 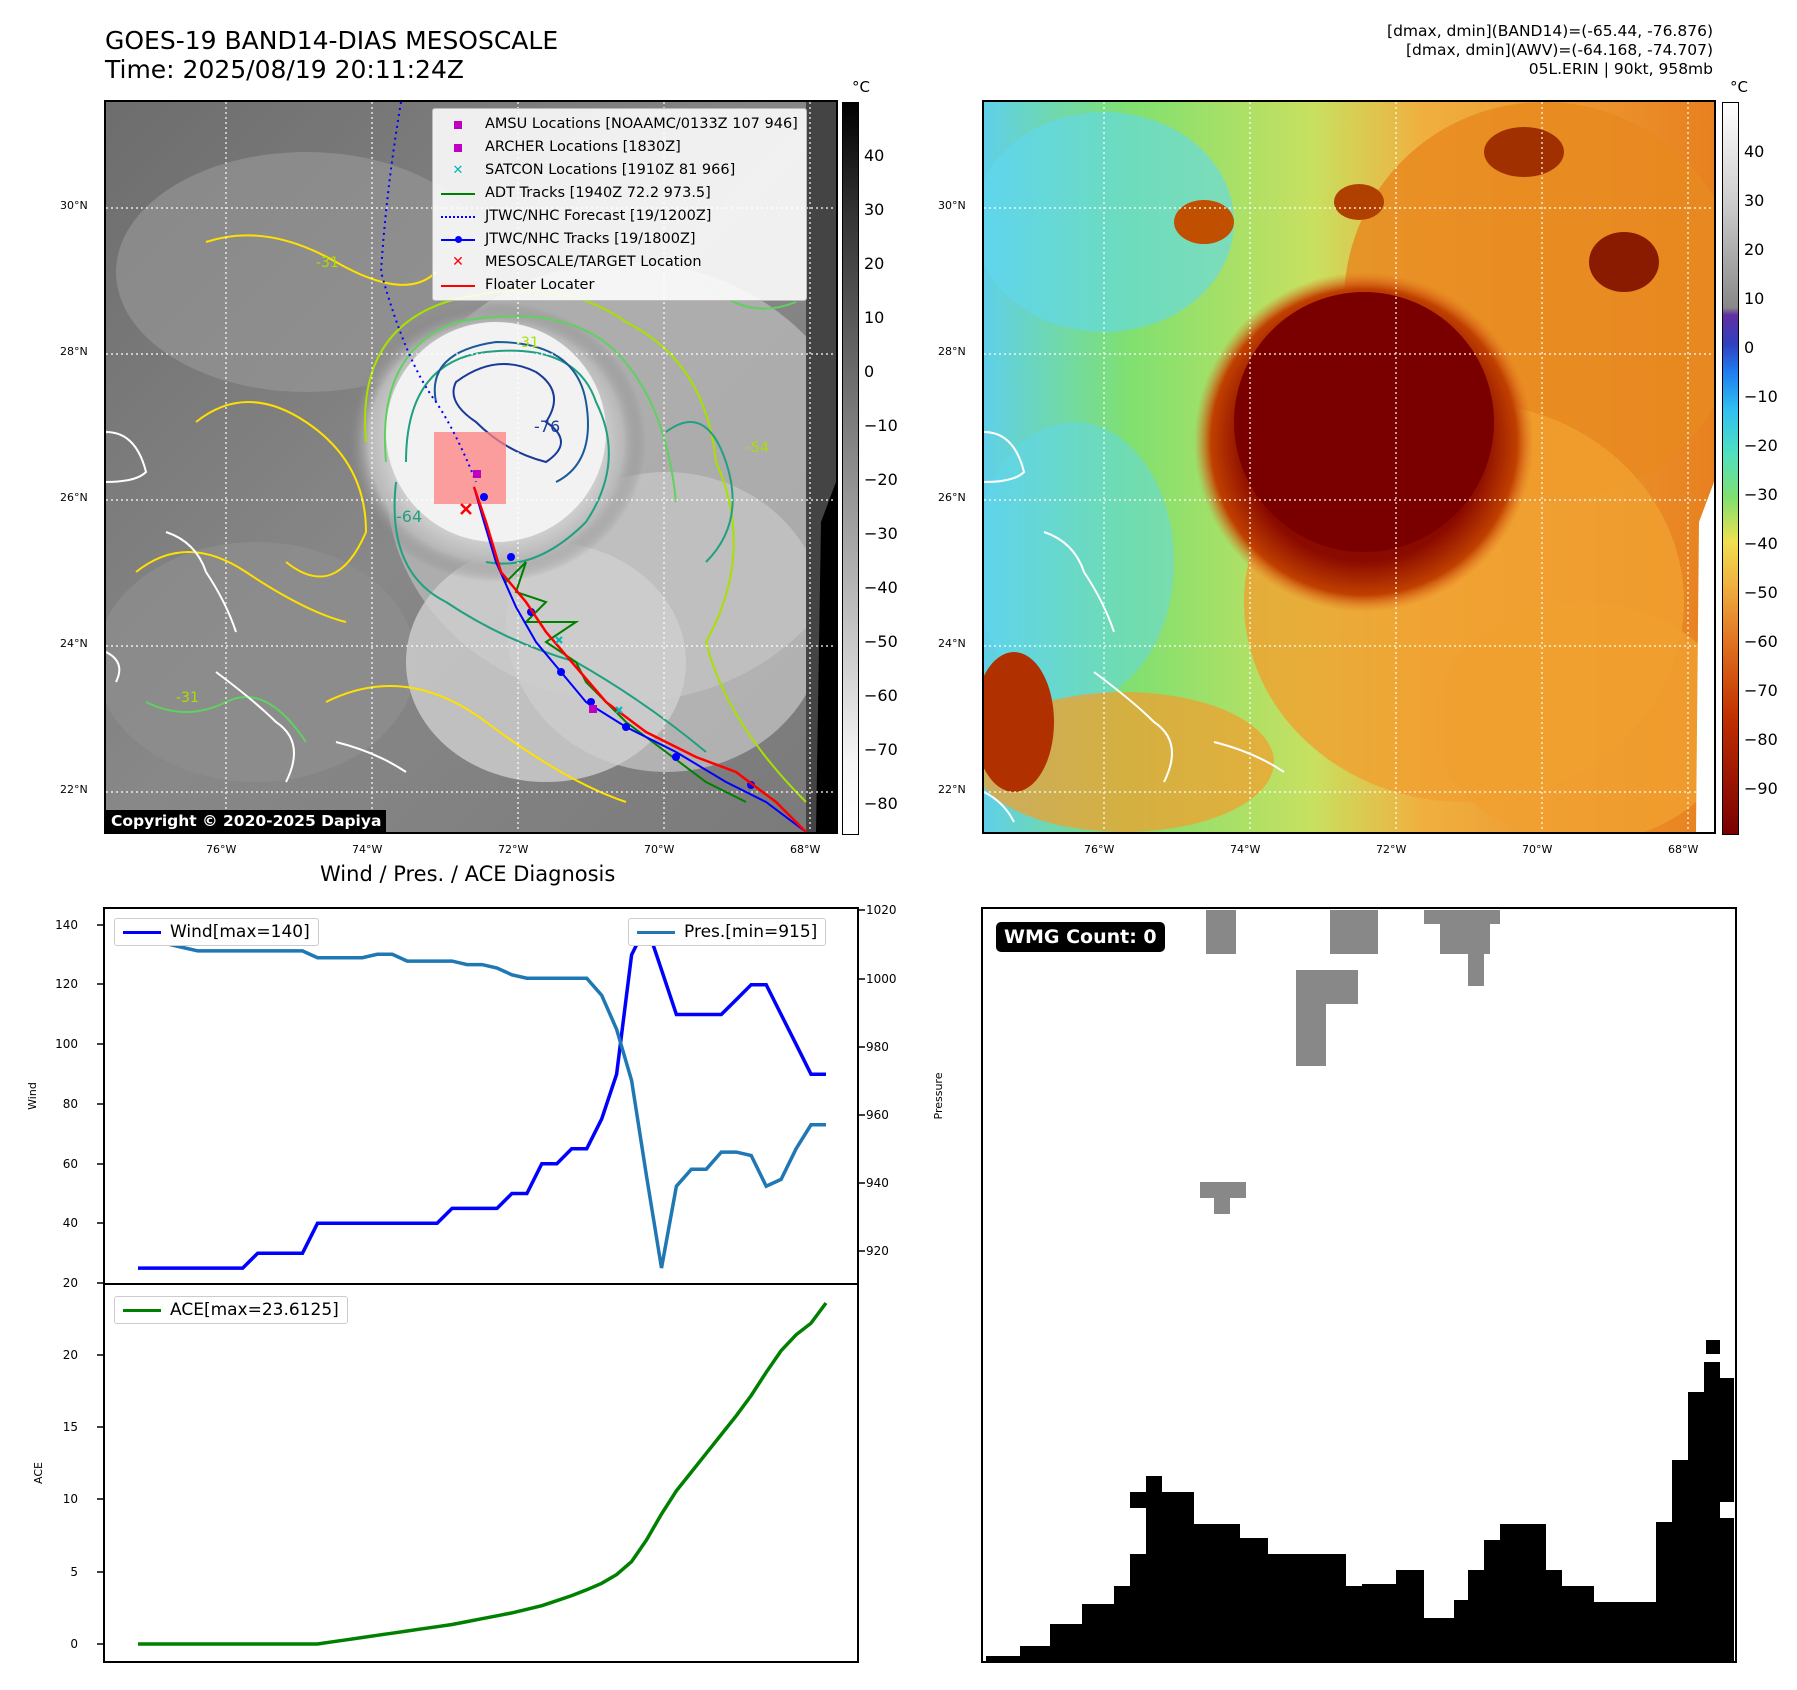 What do you see at coordinates (79, 1104) in the screenshot?
I see `wind-axis: 140 120 100 80 60 40 20` at bounding box center [79, 1104].